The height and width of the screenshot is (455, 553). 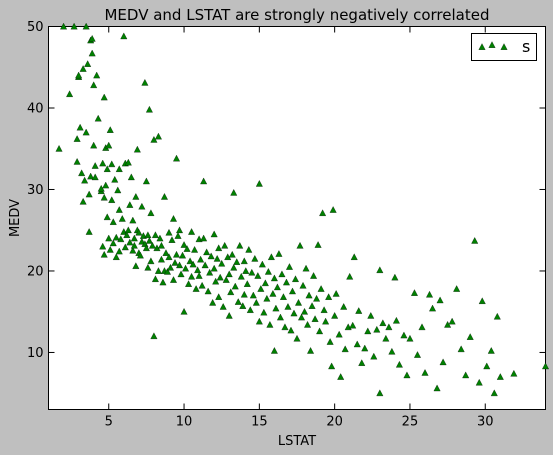 What do you see at coordinates (109, 422) in the screenshot?
I see `x-tick-label: 5` at bounding box center [109, 422].